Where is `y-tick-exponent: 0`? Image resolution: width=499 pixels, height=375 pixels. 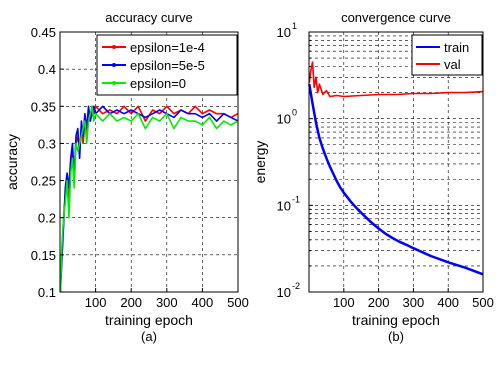 y-tick-exponent: 0 is located at coordinates (294, 113).